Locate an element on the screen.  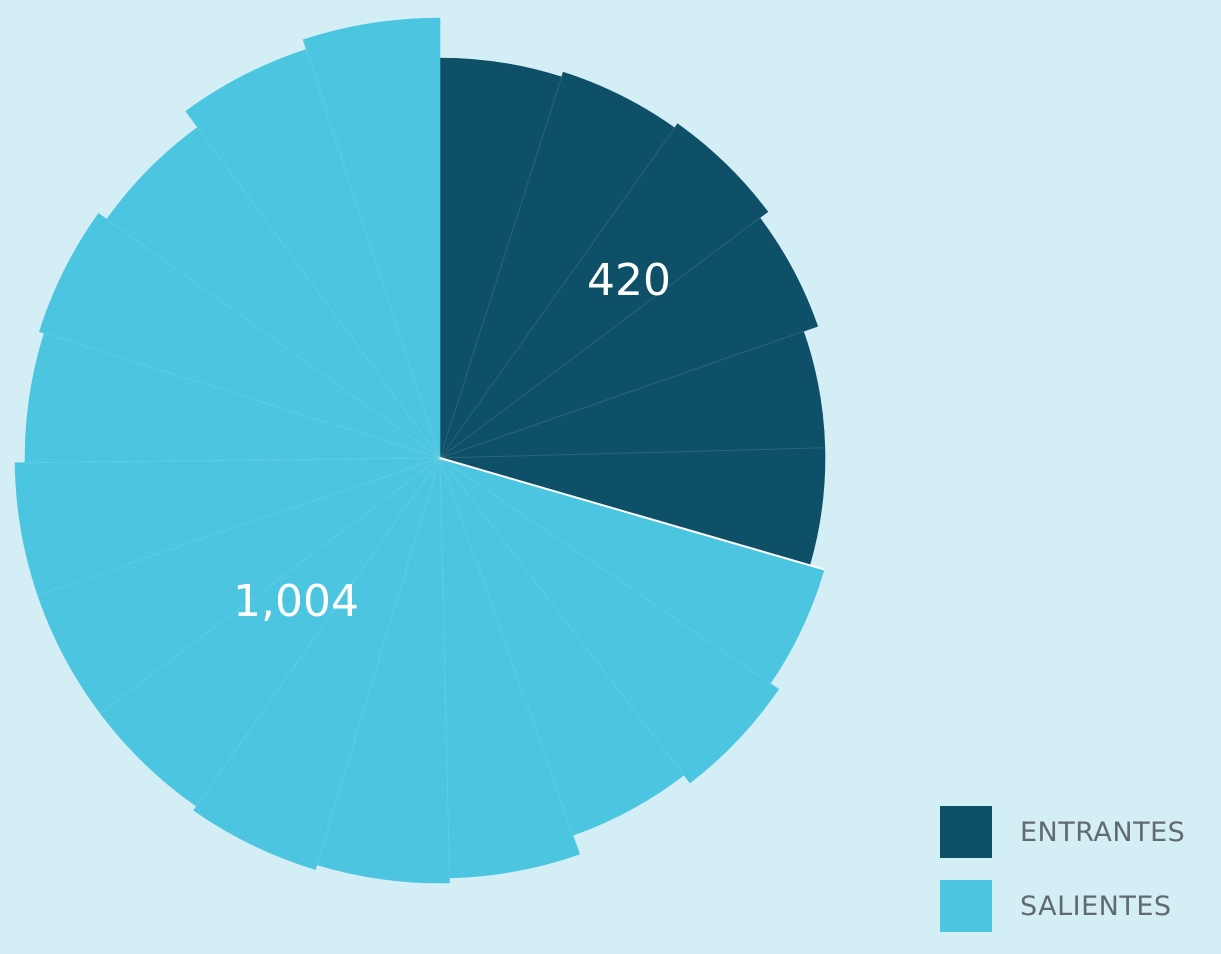
legend-swatch-entrantes is located at coordinates (966, 832).